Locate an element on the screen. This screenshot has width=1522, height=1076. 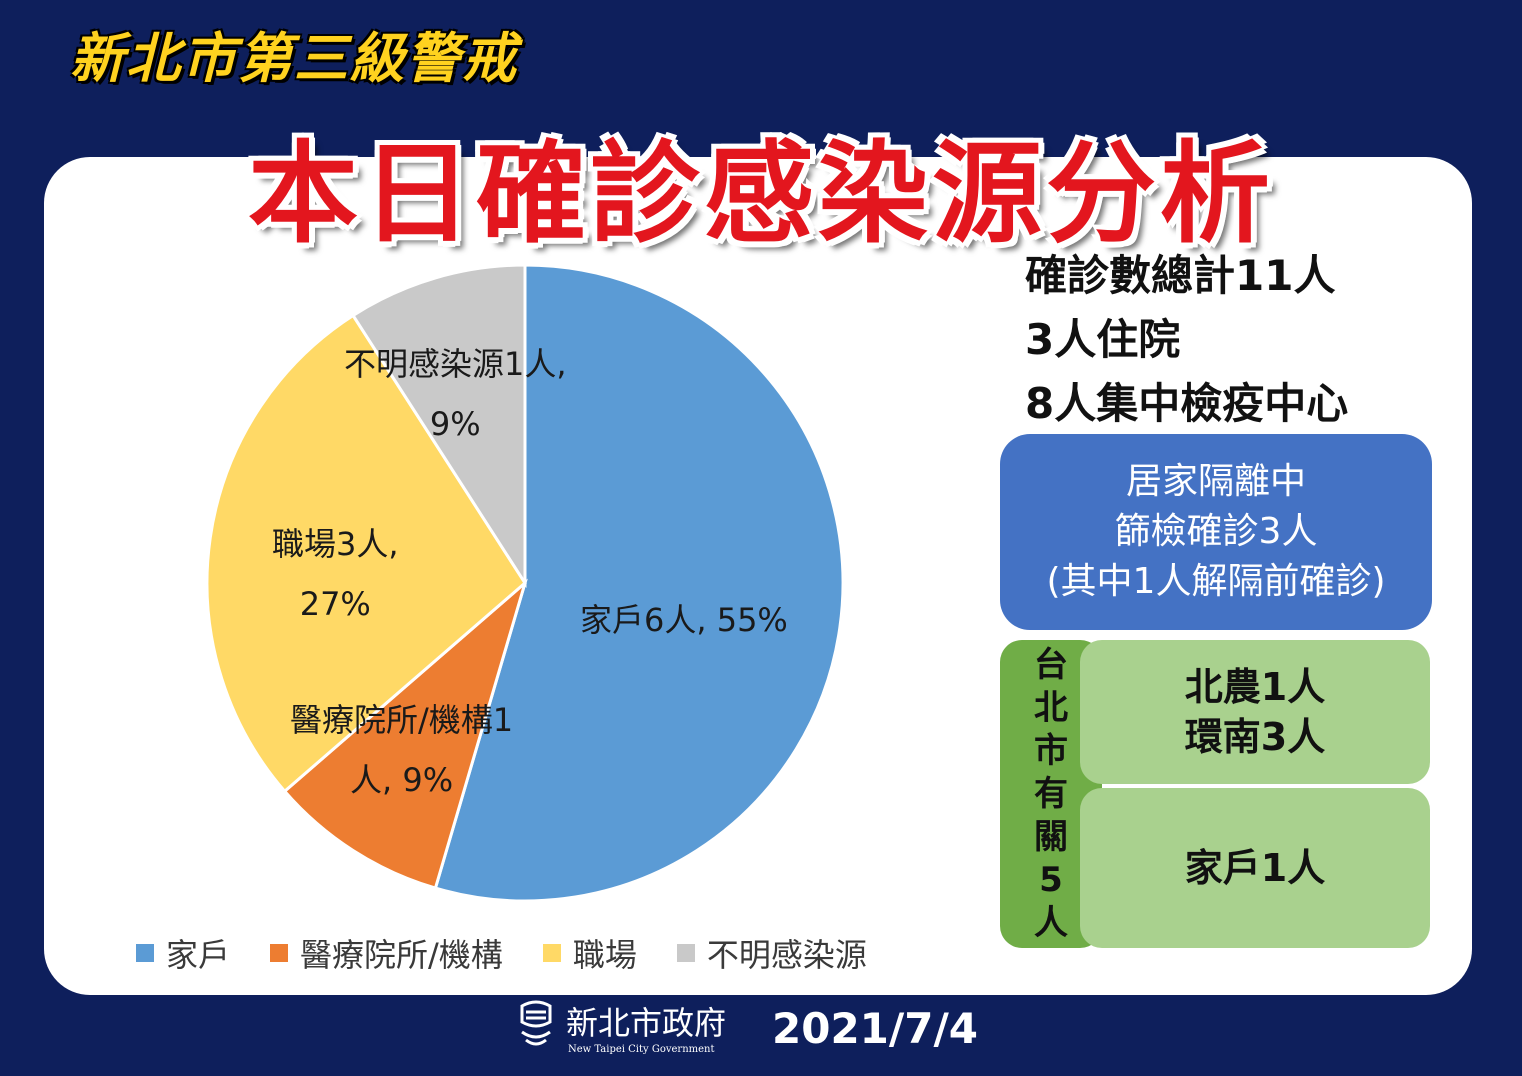
chart-legend: 家戶 醫療院所/機構 職場 不明感染源 is located at coordinates (501, 953).